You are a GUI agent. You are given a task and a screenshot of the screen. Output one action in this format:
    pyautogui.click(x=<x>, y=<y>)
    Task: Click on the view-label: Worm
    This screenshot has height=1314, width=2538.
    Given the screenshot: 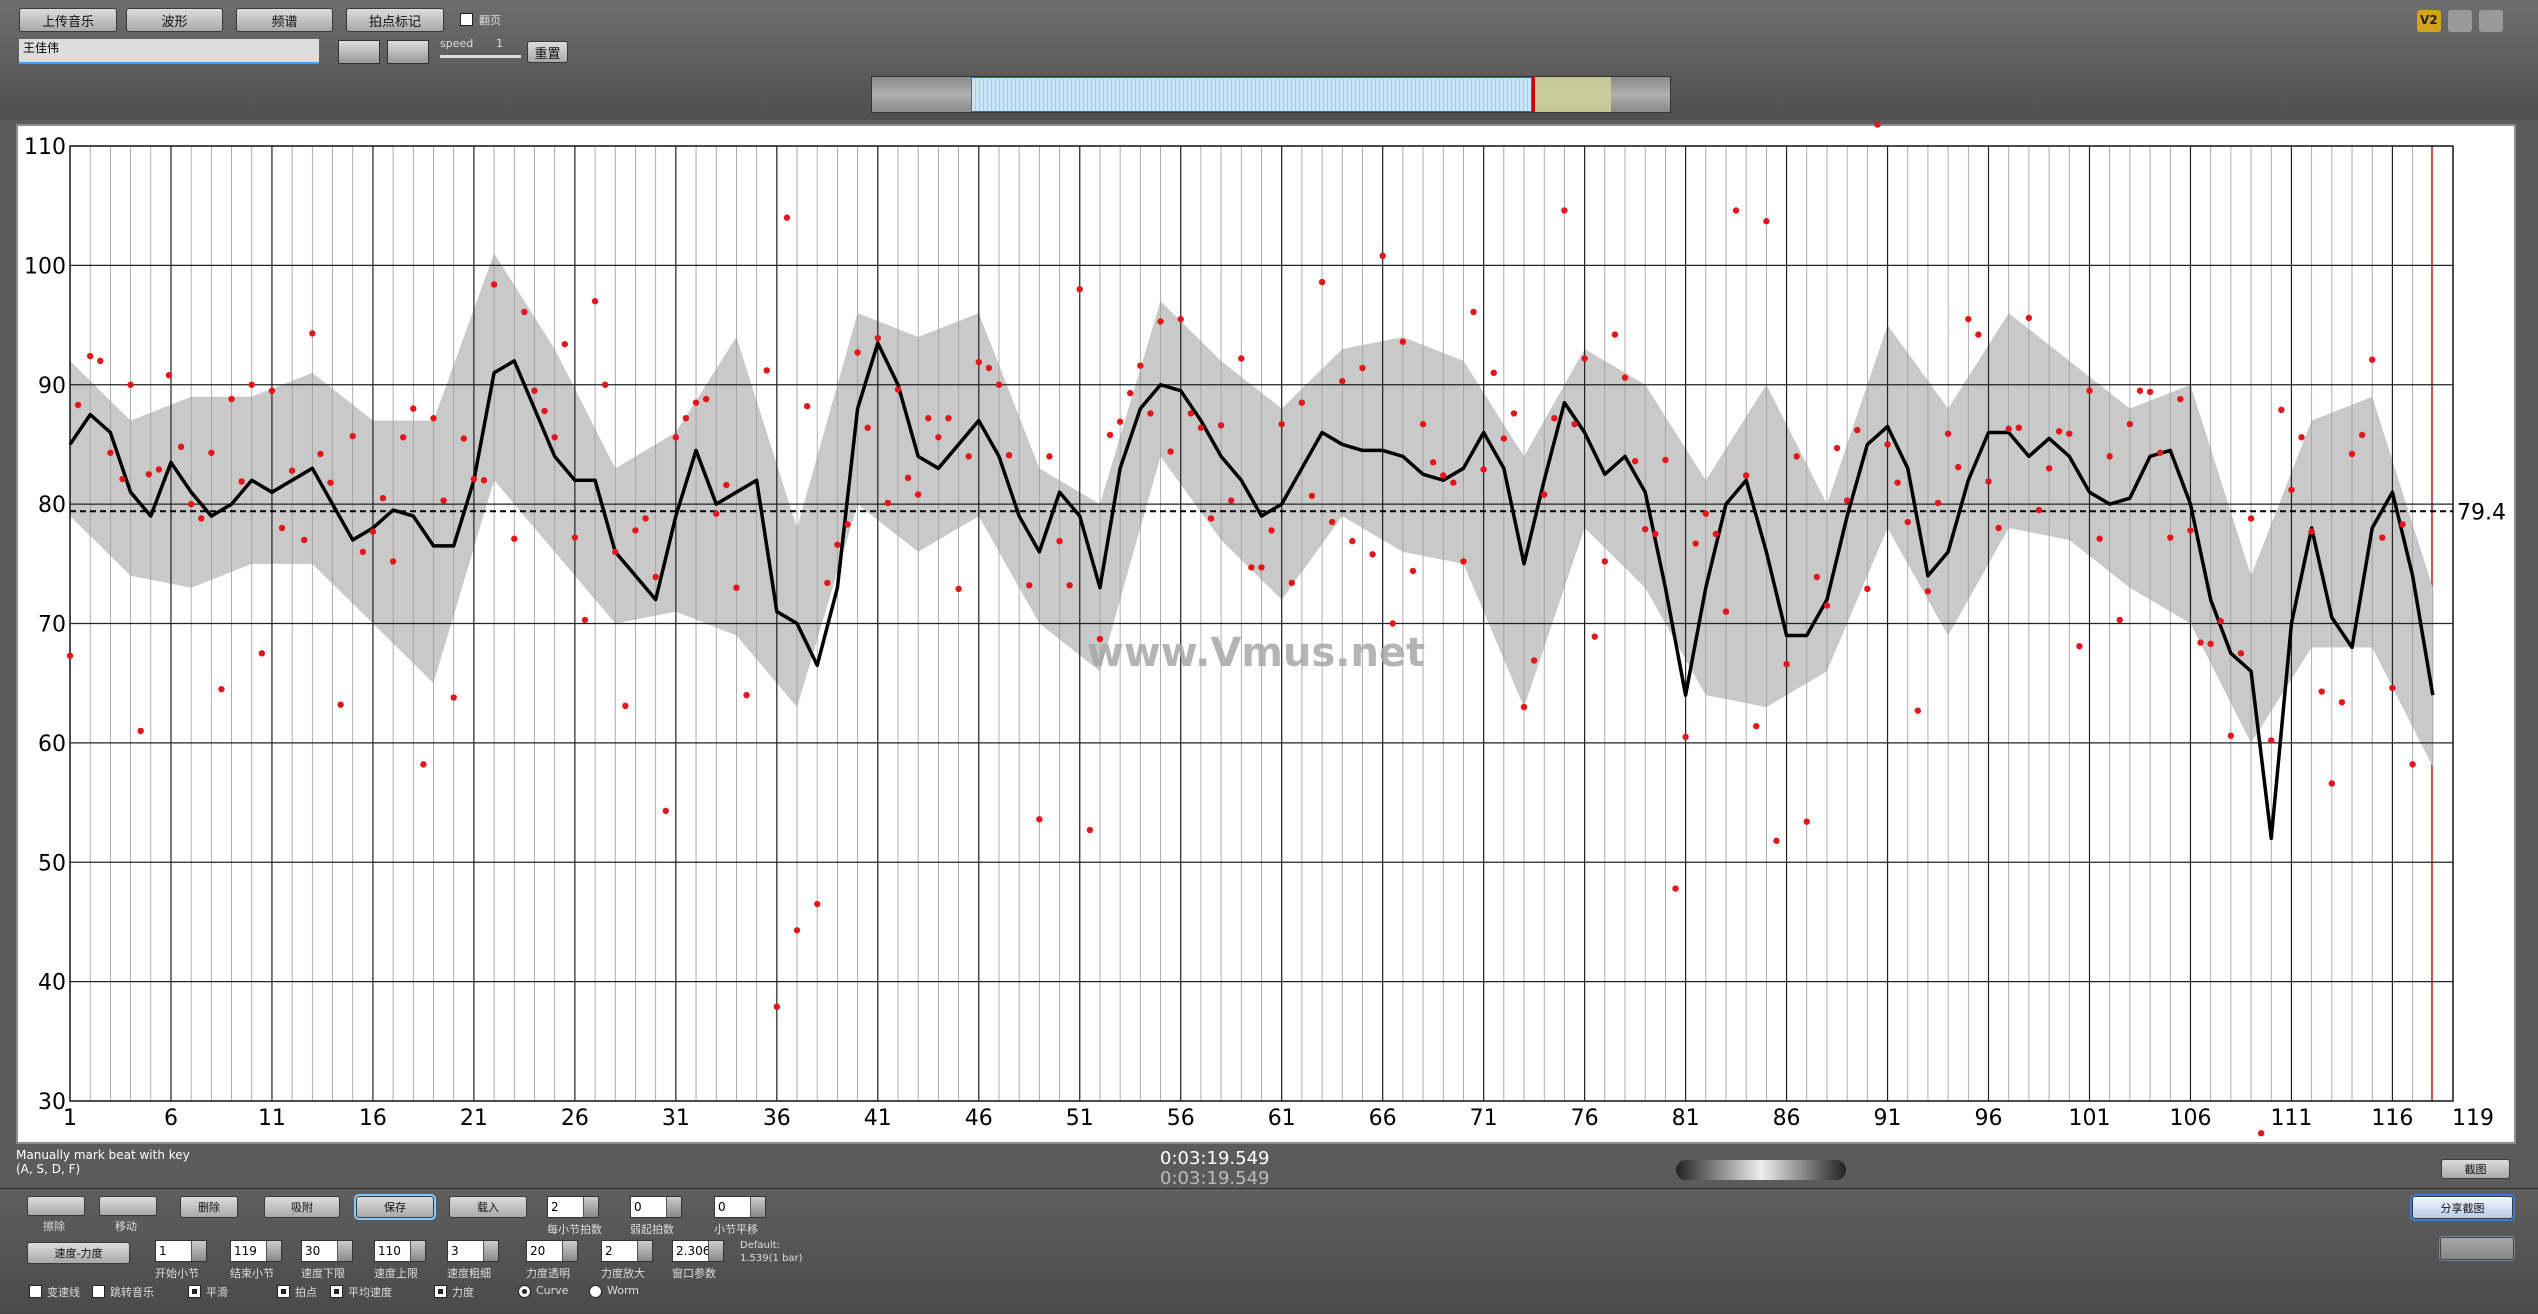 What is the action you would take?
    pyautogui.click(x=623, y=1290)
    